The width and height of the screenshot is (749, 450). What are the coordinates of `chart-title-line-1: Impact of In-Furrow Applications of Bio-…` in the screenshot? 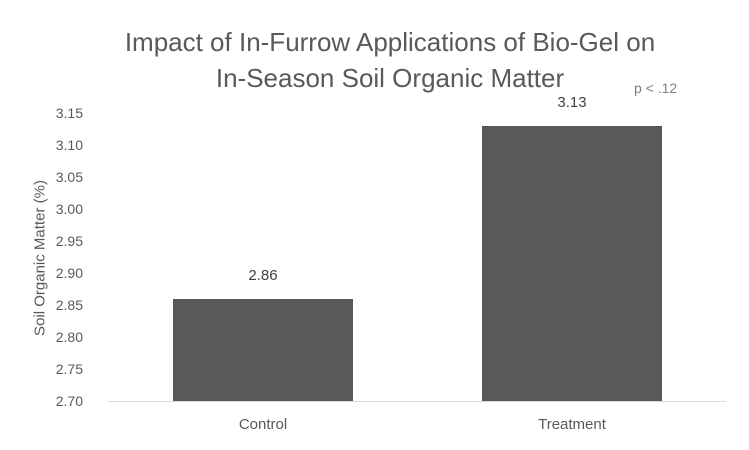 It's located at (390, 42).